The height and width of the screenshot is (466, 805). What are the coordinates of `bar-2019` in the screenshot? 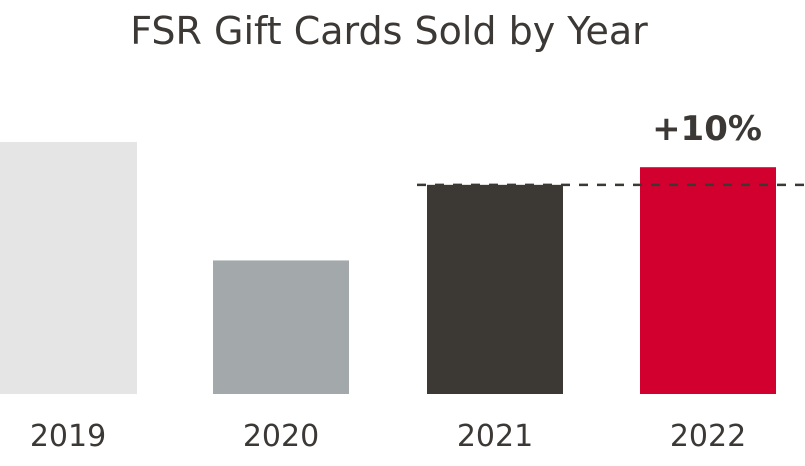 It's located at (68, 268).